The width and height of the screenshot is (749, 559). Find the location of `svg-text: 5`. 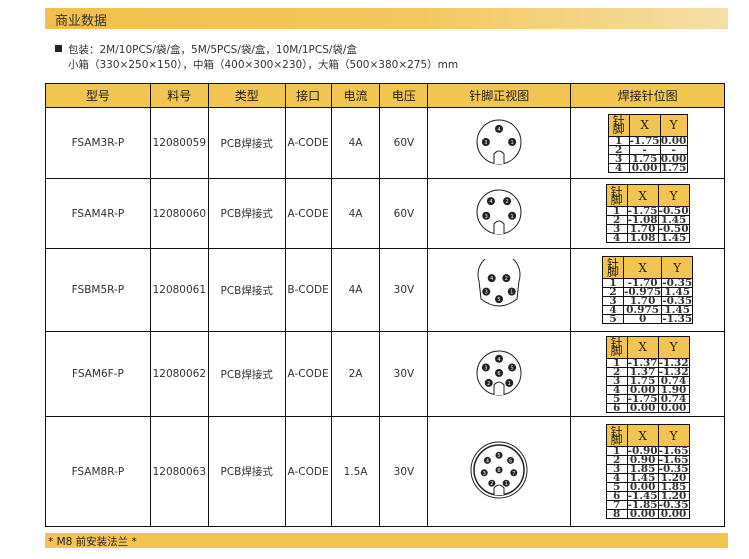

svg-text: 5 is located at coordinates (512, 368).